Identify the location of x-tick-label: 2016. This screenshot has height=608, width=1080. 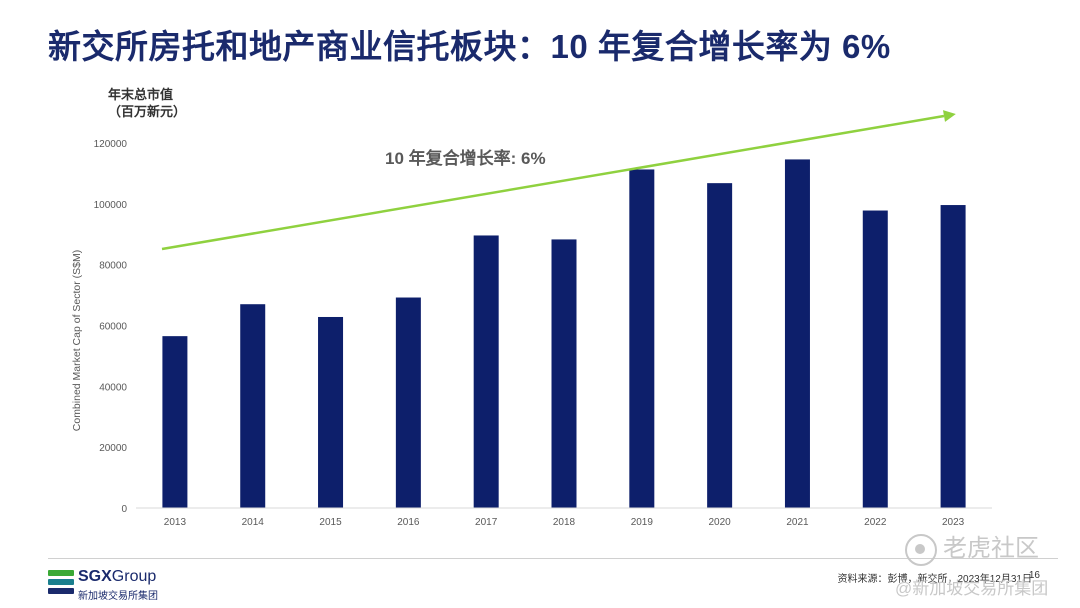
(408, 522).